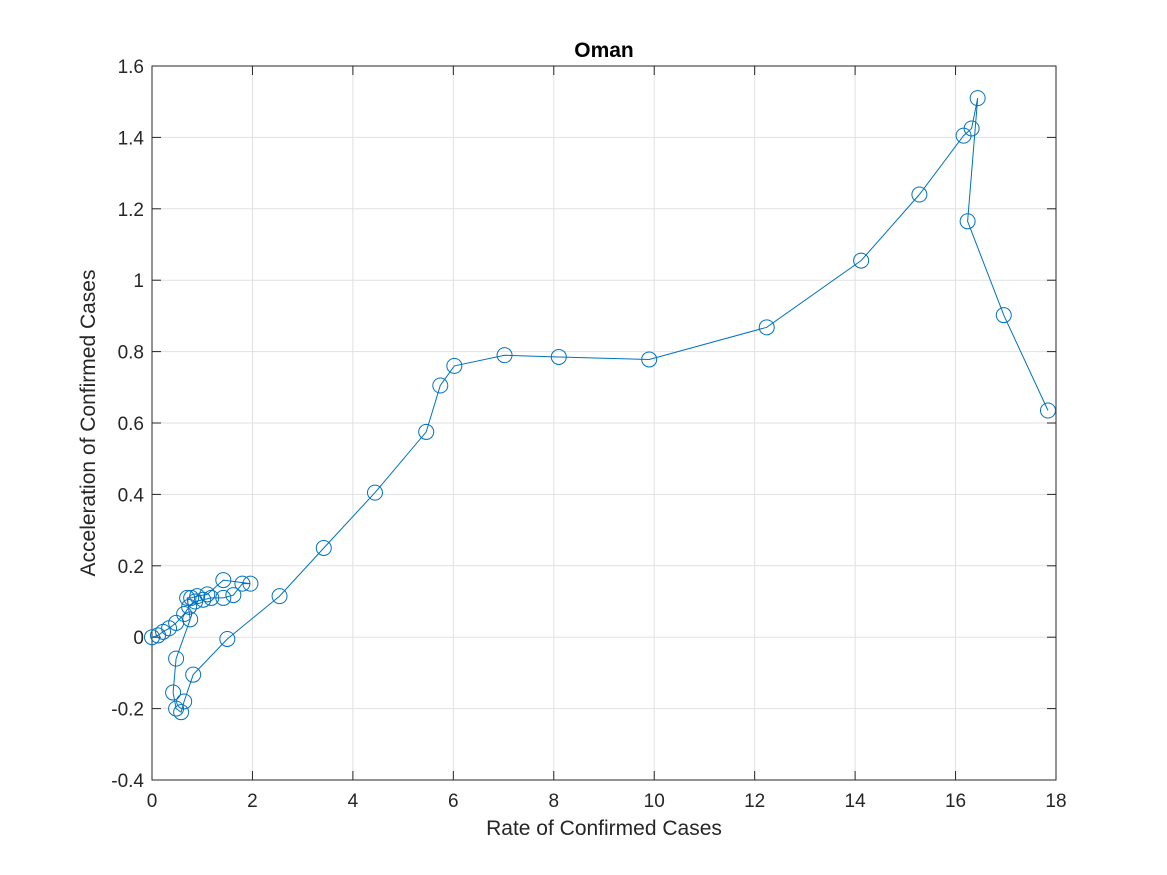  What do you see at coordinates (138, 638) in the screenshot?
I see `y-tick-label: 0` at bounding box center [138, 638].